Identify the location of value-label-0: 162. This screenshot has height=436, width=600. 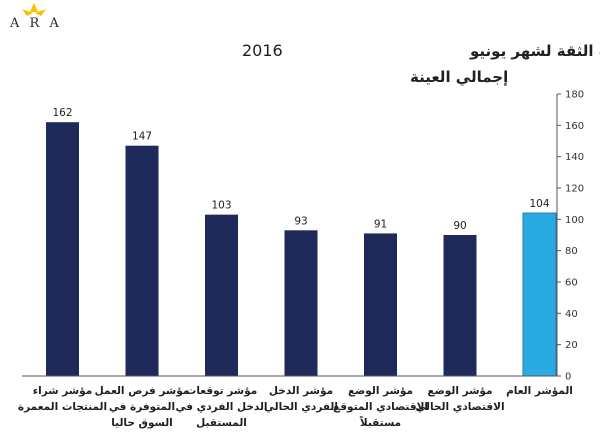
(62, 113).